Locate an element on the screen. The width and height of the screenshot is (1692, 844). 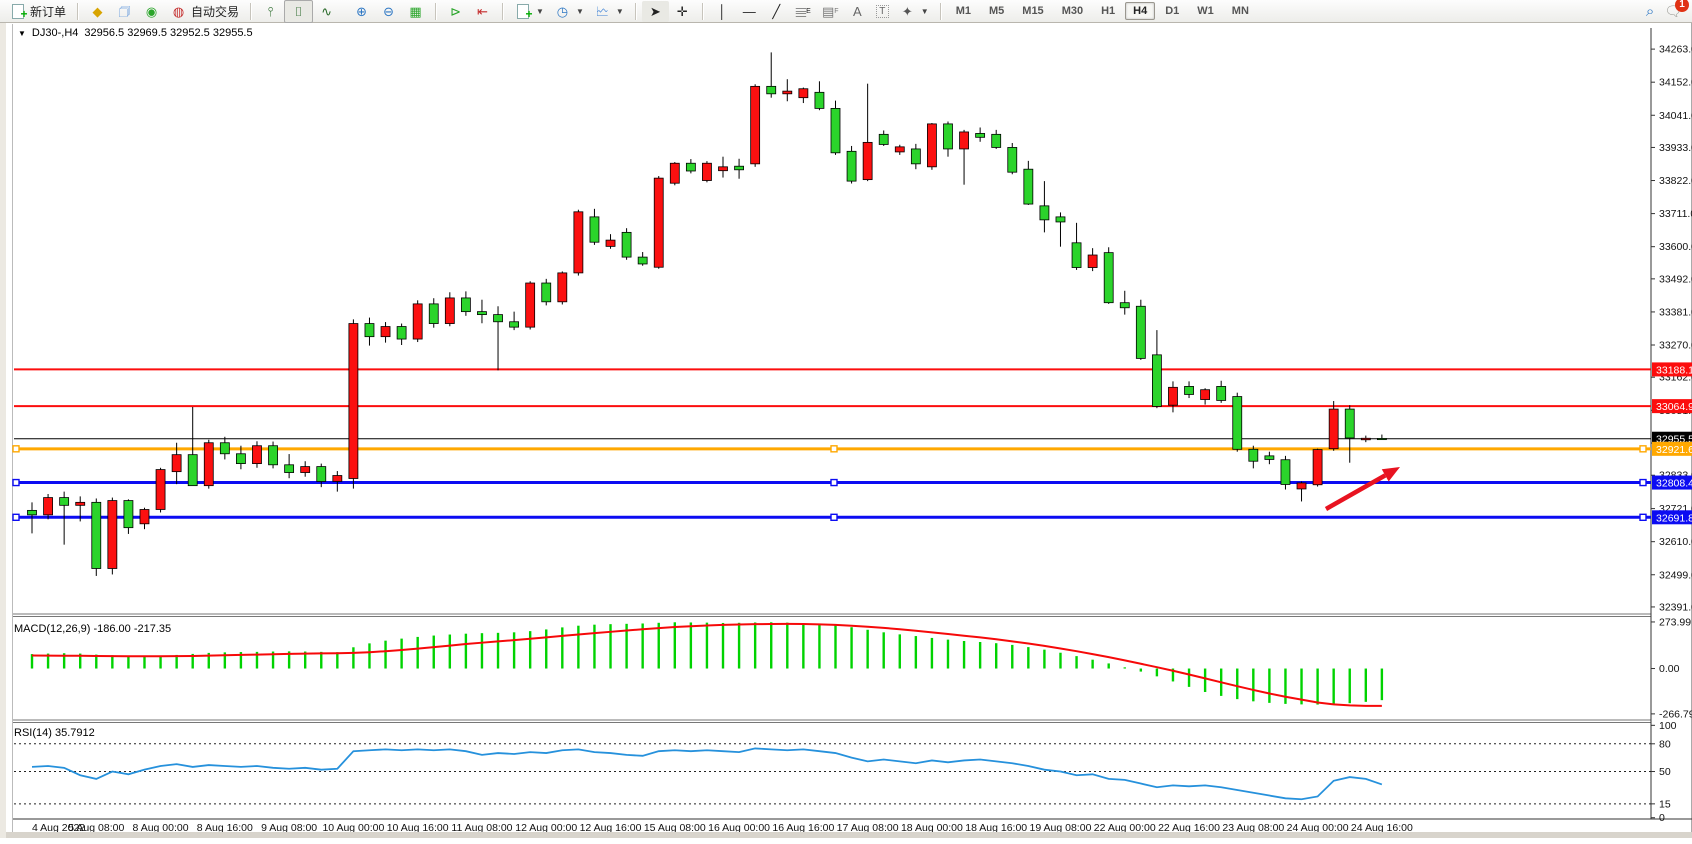
text-icon: A is located at coordinates (857, 11).